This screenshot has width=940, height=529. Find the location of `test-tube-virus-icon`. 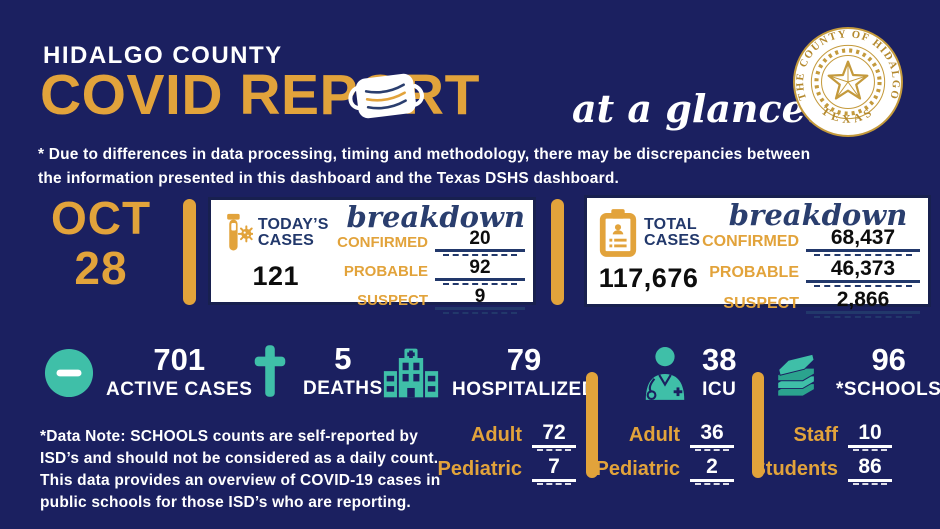

test-tube-virus-icon is located at coordinates (239, 232).